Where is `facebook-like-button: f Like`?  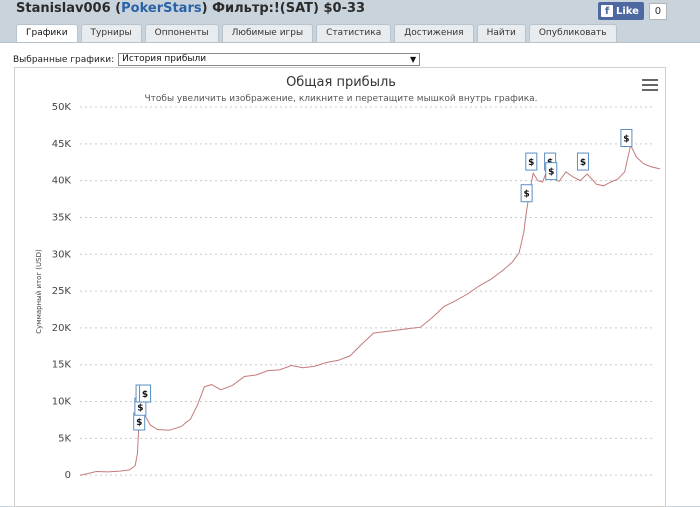 facebook-like-button: f Like is located at coordinates (621, 11).